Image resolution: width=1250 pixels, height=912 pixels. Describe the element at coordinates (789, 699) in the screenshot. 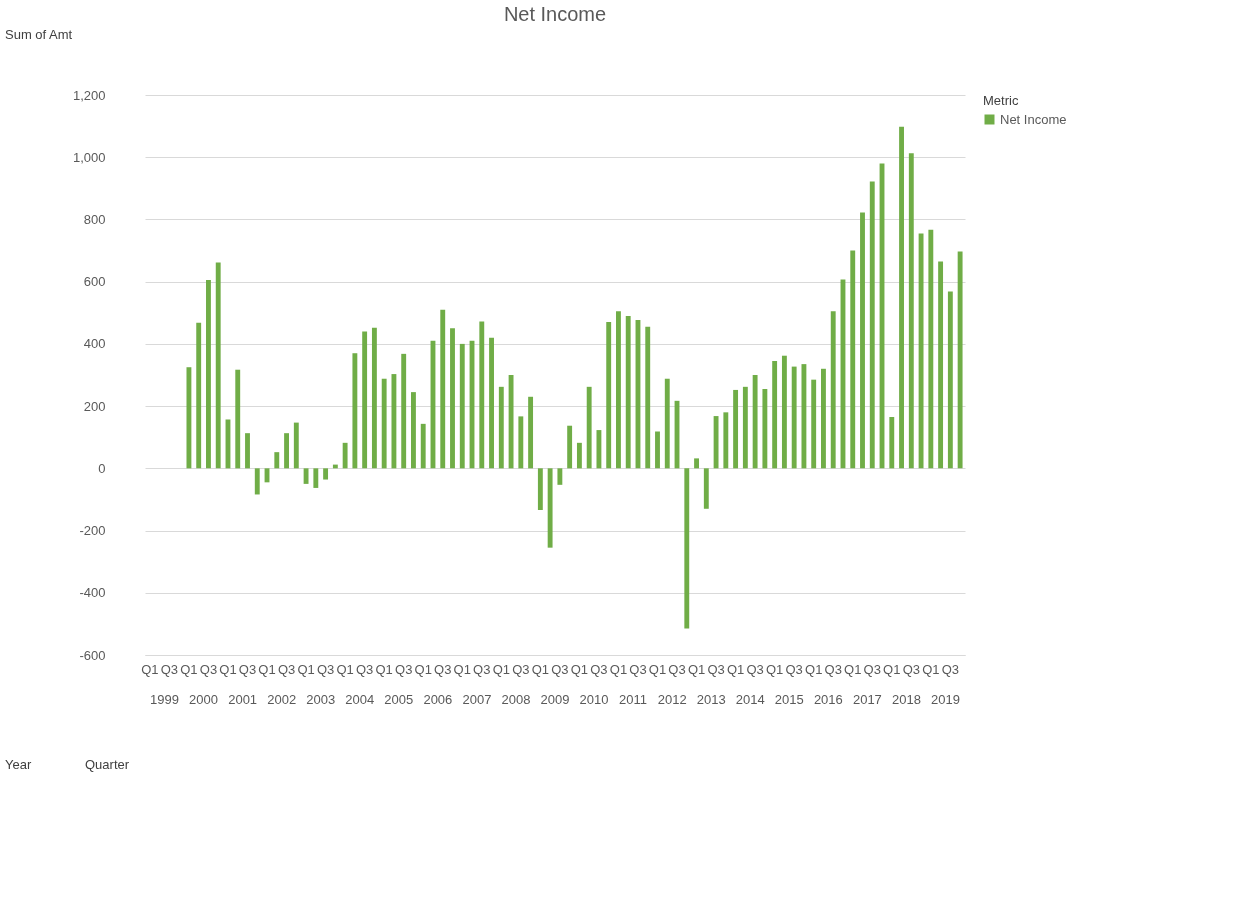

I see `text: 2015` at that location.